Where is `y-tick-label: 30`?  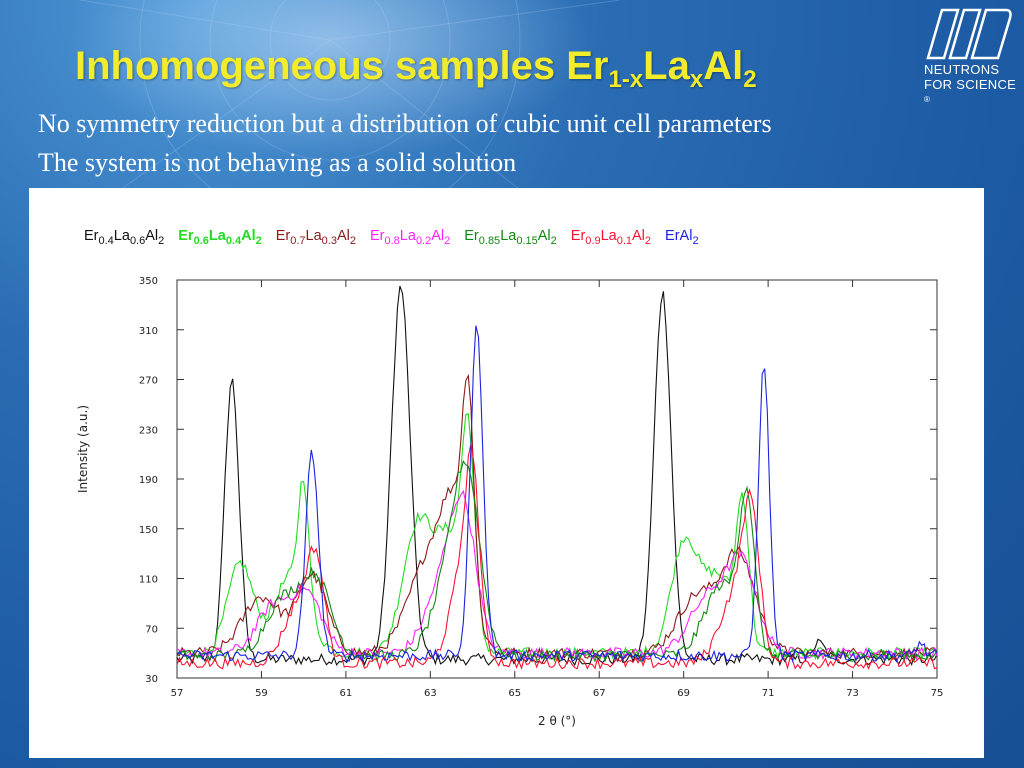
y-tick-label: 30 is located at coordinates (151, 679).